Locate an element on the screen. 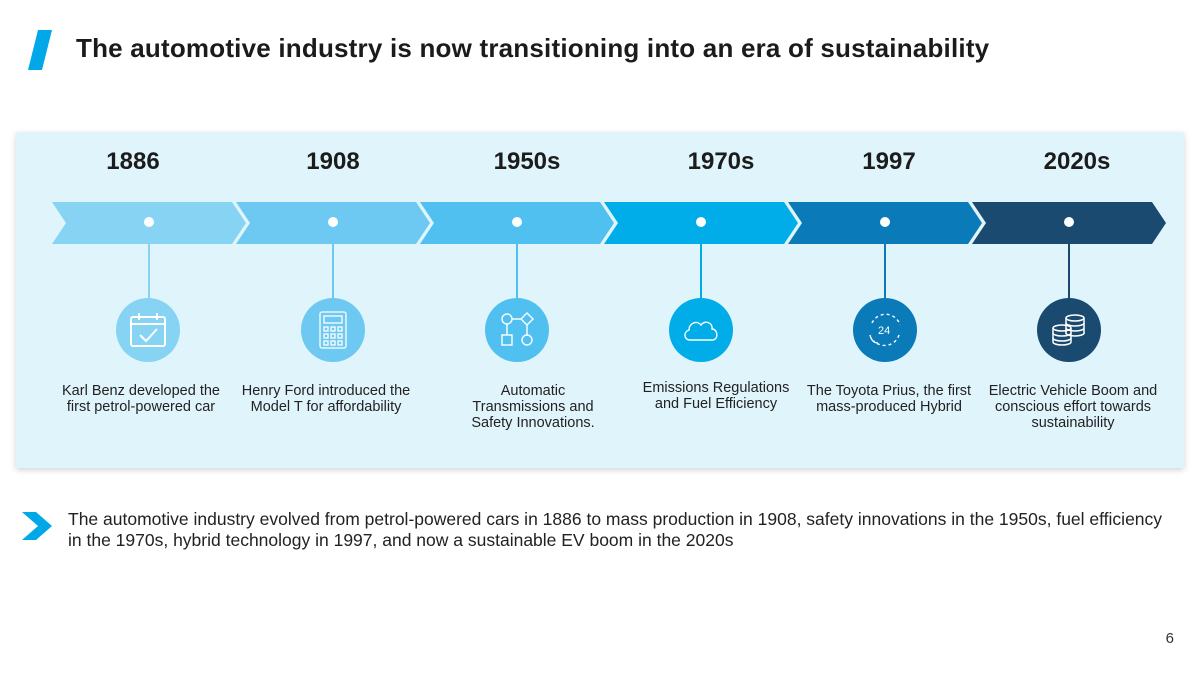 This screenshot has width=1200, height=675. year-label: 1908 is located at coordinates (333, 161).